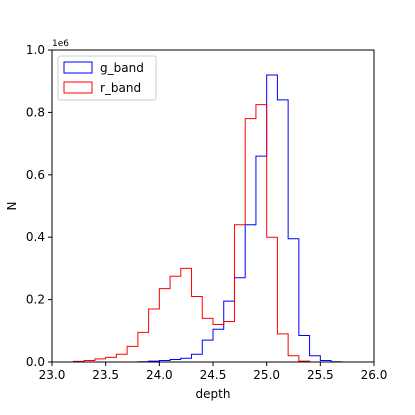  Describe the element at coordinates (52, 375) in the screenshot. I see `x-tick-label: 23.0` at that location.